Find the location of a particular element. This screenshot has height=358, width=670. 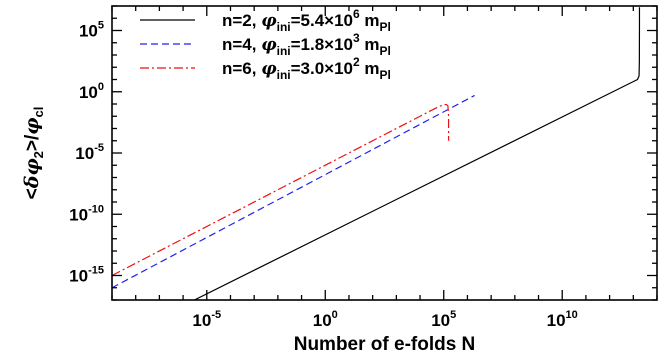

legend-label-3: n=6, φini=3.0×102 mPl is located at coordinates (306, 68).